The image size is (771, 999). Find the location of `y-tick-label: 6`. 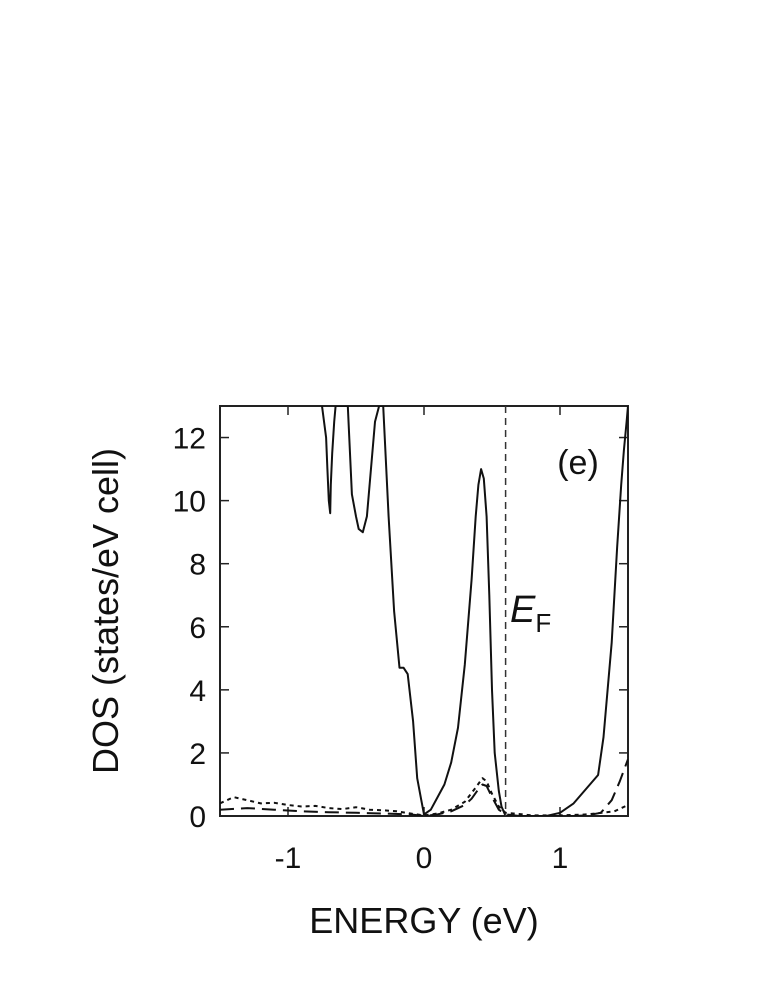

y-tick-label: 6 is located at coordinates (197, 628).